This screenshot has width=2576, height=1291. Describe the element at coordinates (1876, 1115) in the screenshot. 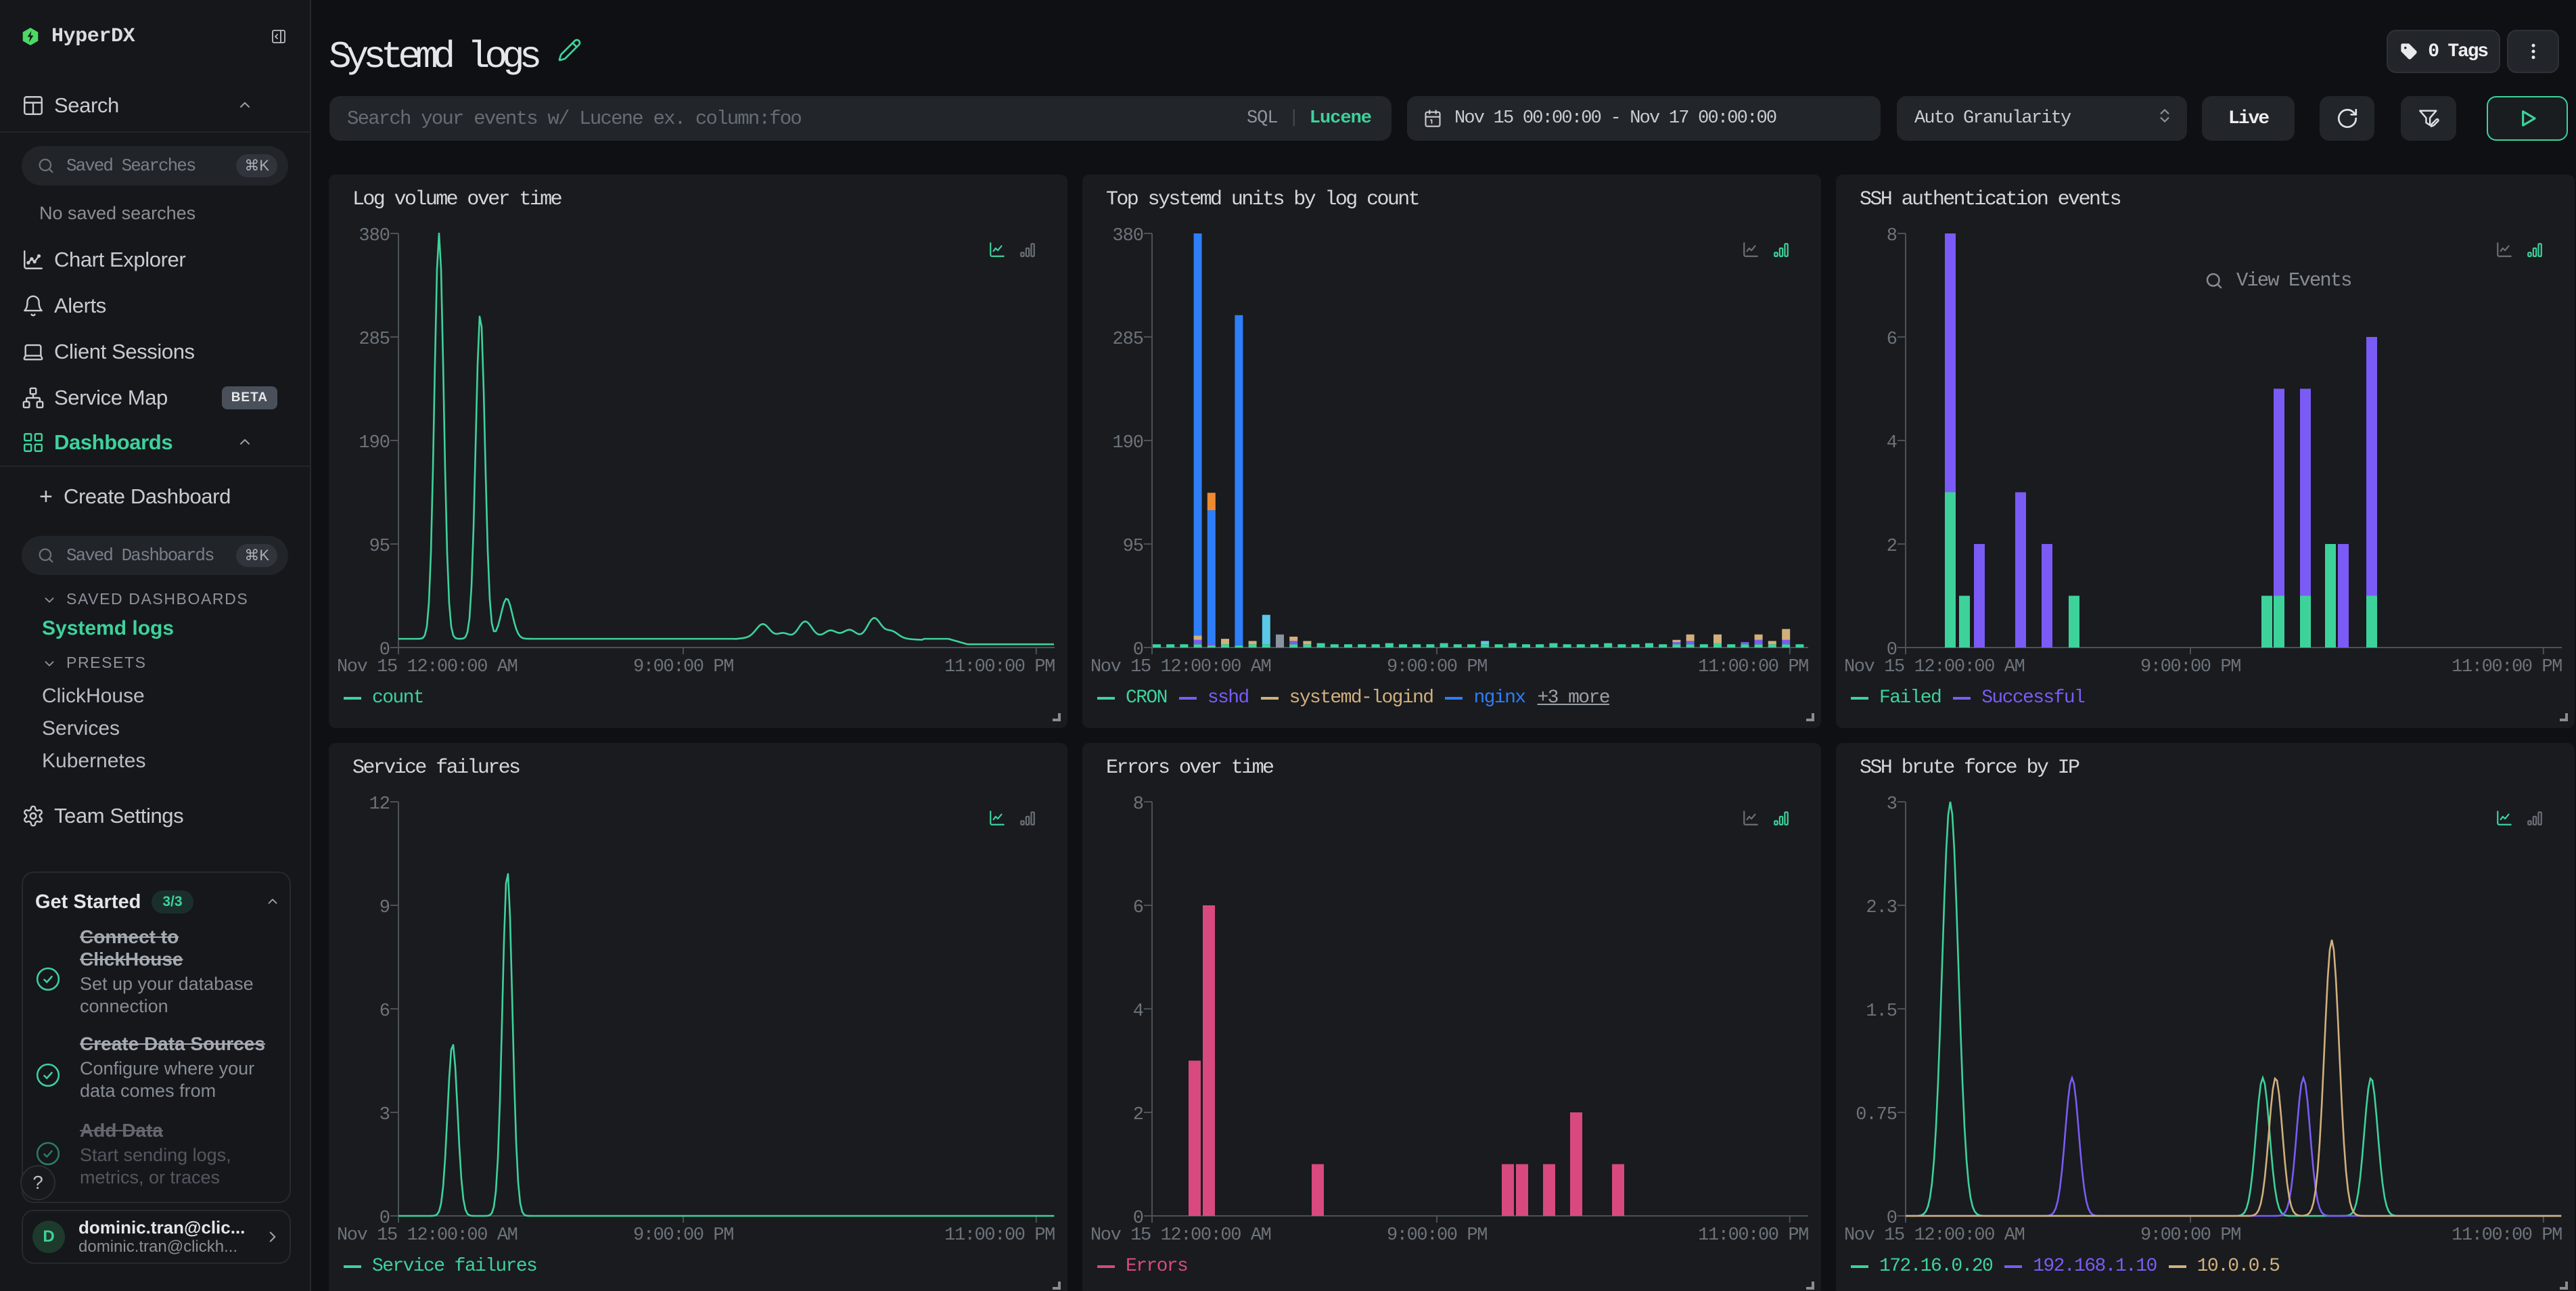

I see `svg-text: 0.75` at that location.